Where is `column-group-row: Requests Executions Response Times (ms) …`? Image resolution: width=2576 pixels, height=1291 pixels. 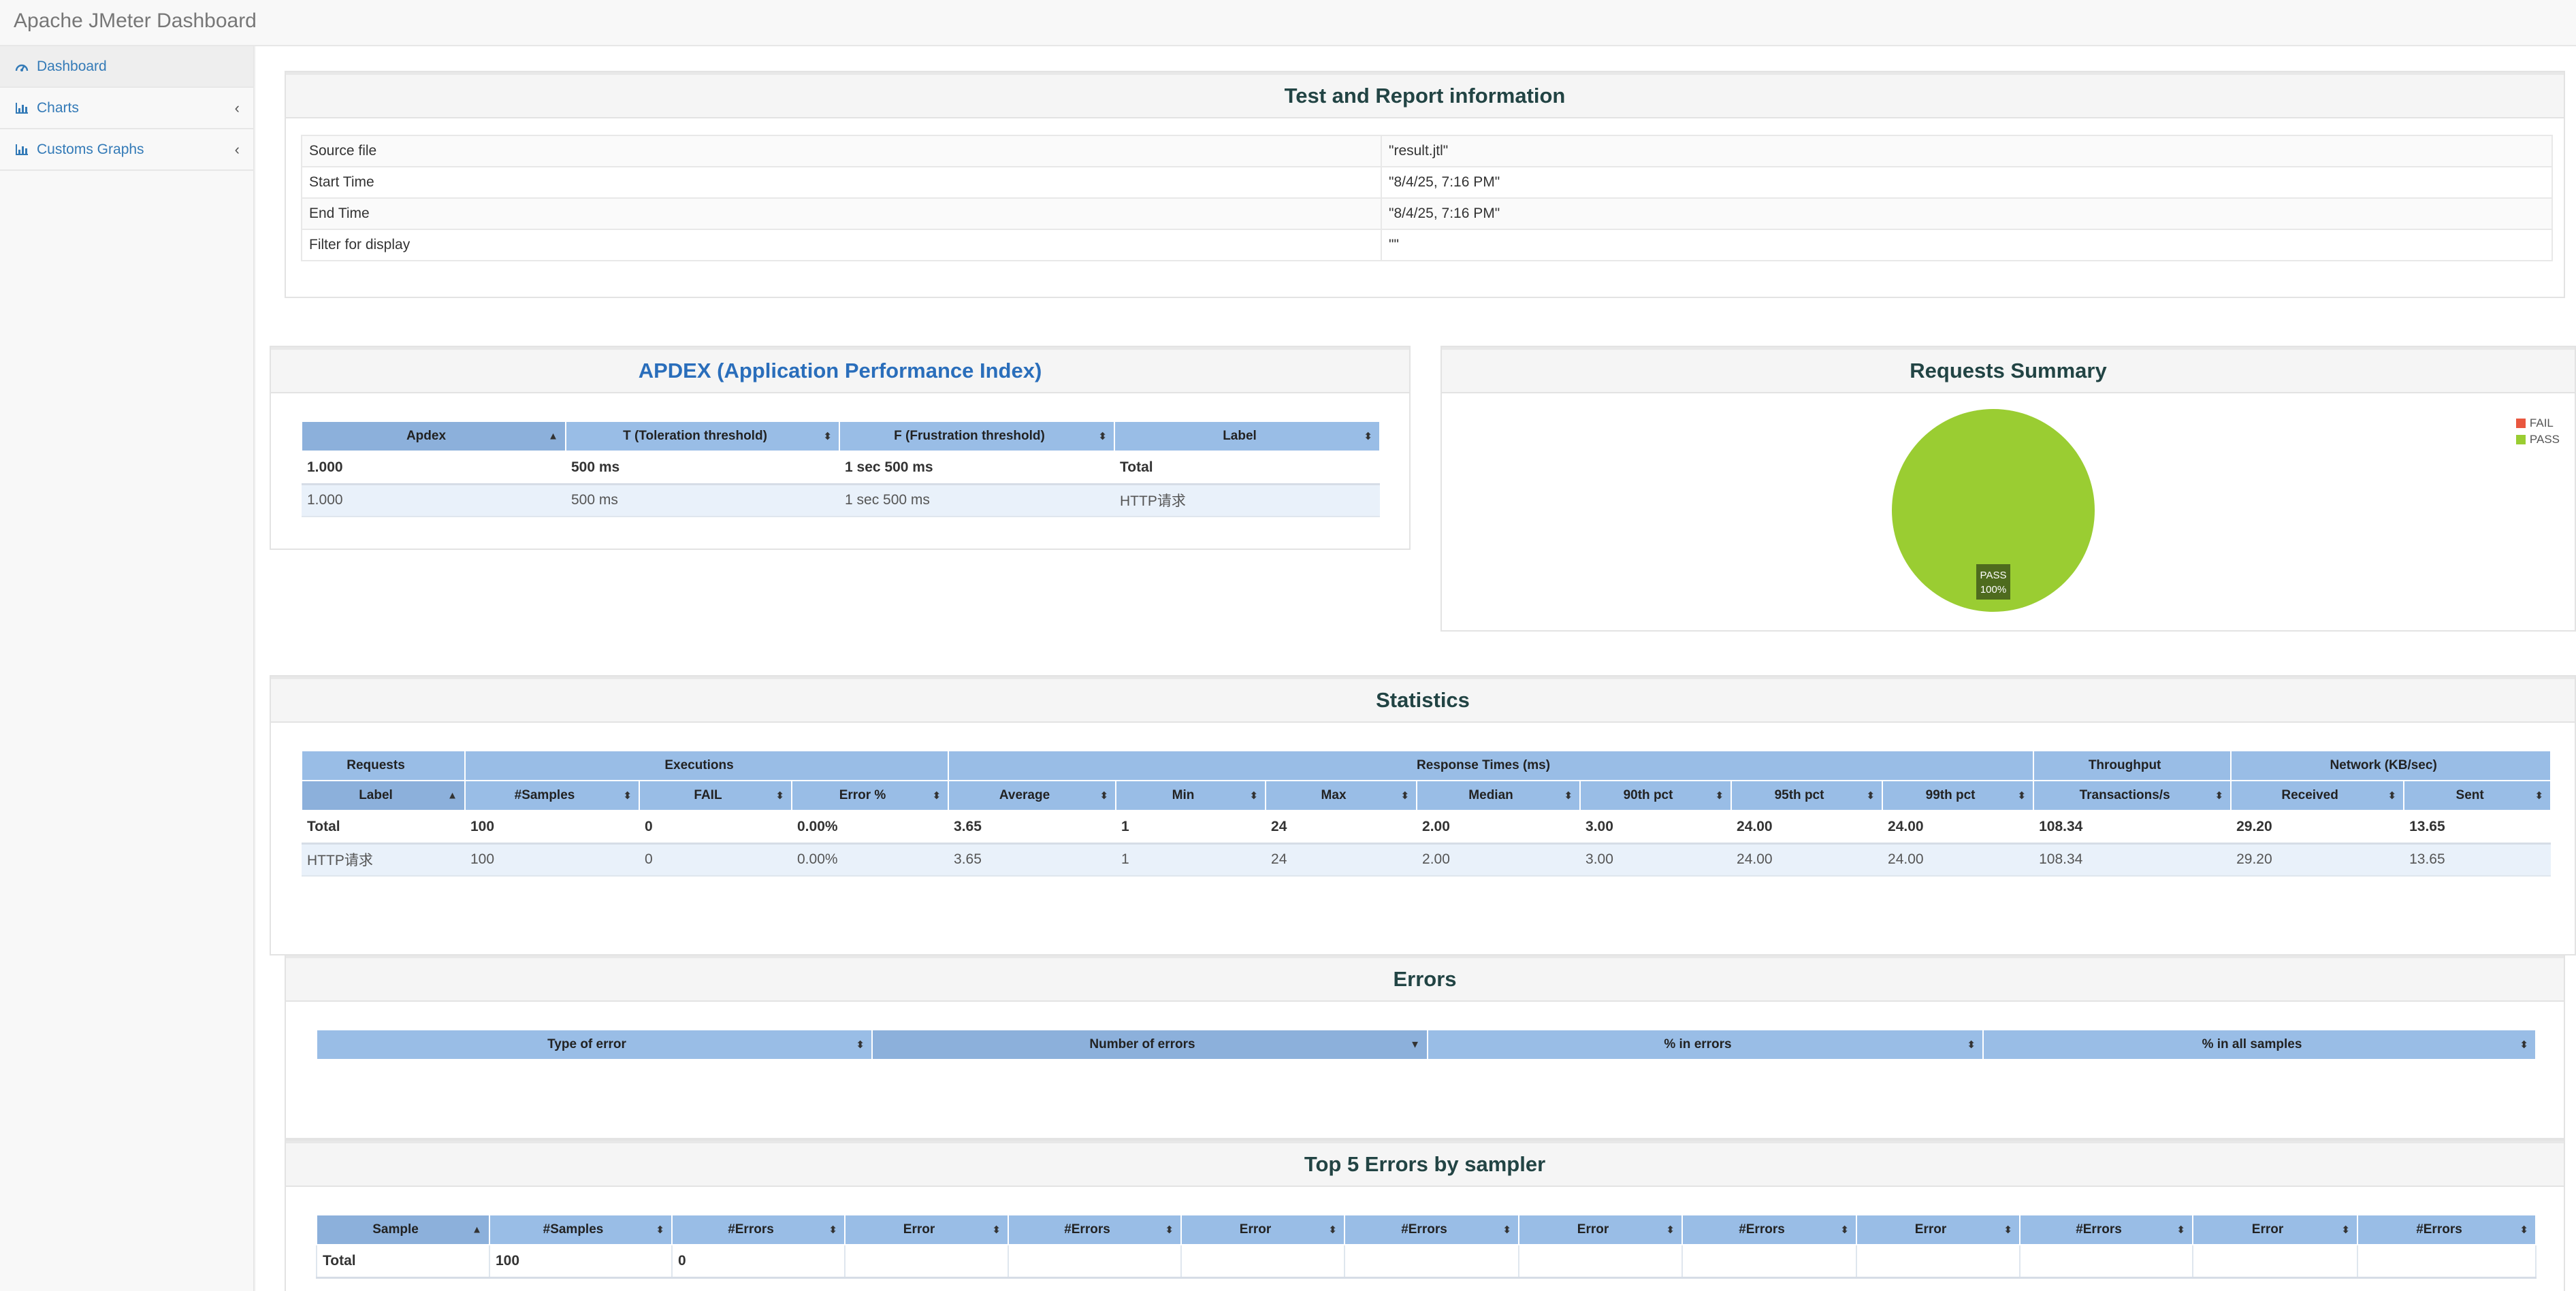 column-group-row: Requests Executions Response Times (ms) … is located at coordinates (1427, 765).